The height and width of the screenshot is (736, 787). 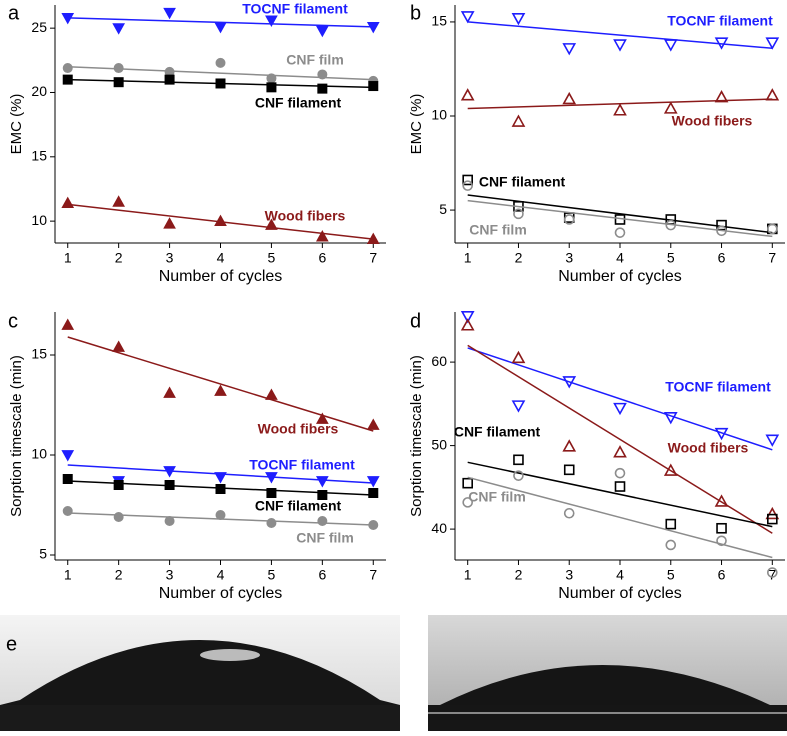 What do you see at coordinates (439, 115) in the screenshot?
I see `y-tick-label: 10` at bounding box center [439, 115].